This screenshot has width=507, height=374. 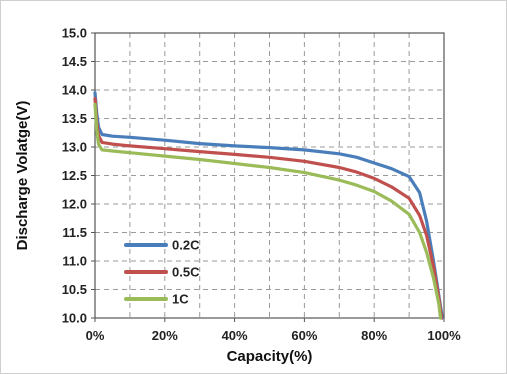 I want to click on legend-label: 1C, so click(x=180, y=299).